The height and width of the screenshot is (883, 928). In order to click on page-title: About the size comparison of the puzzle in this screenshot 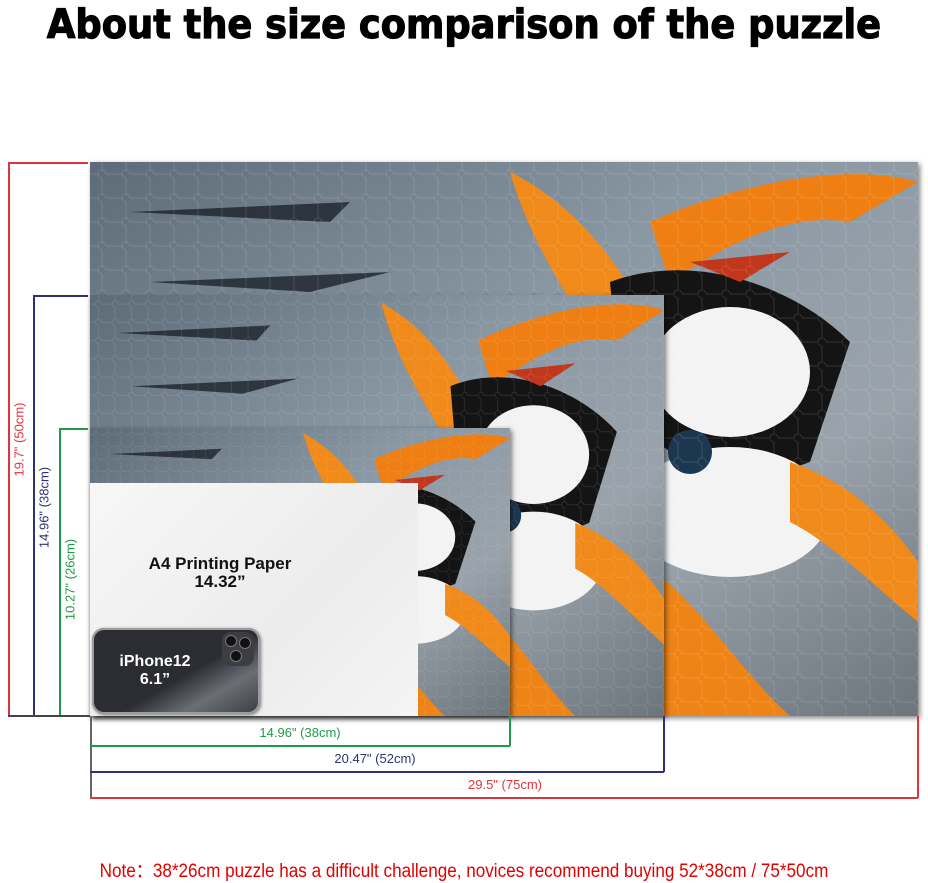, I will do `click(464, 24)`.